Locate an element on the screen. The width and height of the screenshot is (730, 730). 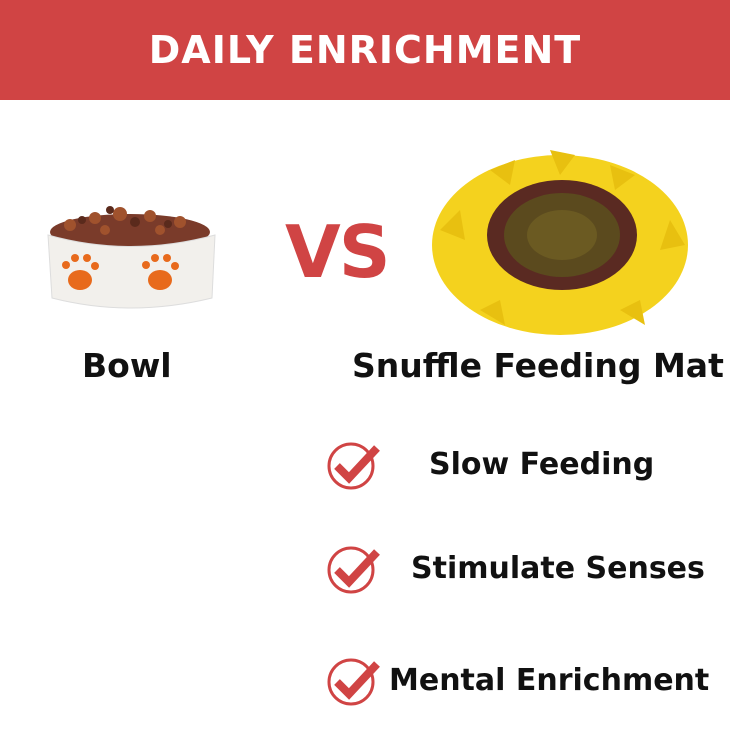
benefit-label: Slow Feeding is located at coordinates (542, 464).